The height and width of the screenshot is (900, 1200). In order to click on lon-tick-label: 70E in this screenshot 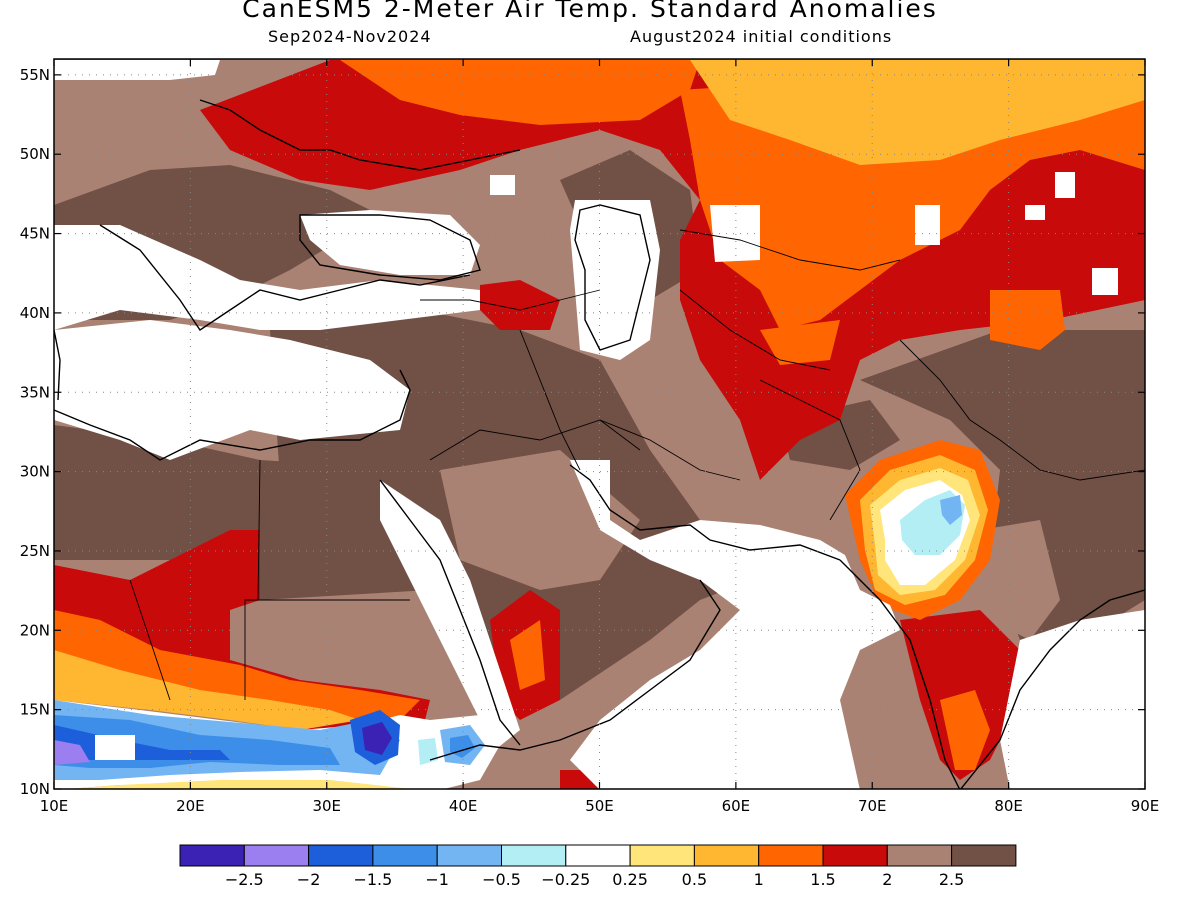, I will do `click(872, 806)`.